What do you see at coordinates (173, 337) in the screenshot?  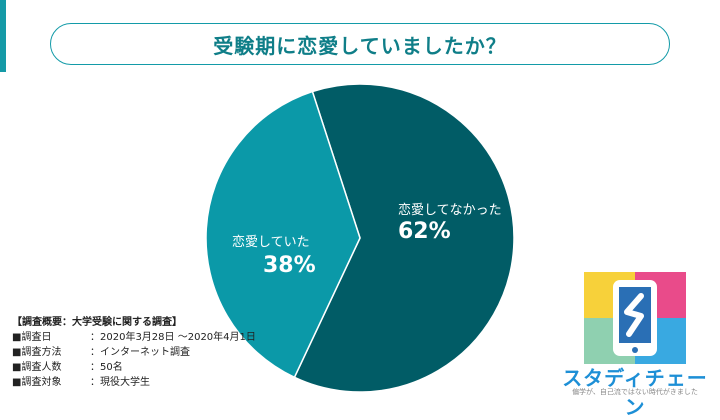 I see `survey-value: ：2020年3月28日 〜2020年4月1日` at bounding box center [173, 337].